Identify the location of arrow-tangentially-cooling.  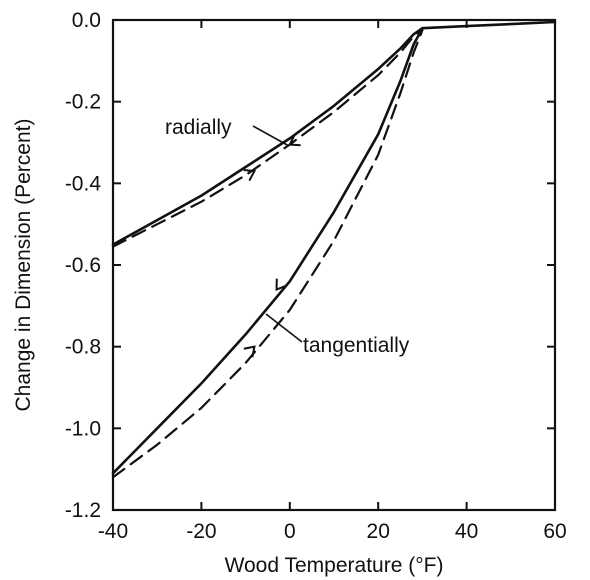
(281, 284).